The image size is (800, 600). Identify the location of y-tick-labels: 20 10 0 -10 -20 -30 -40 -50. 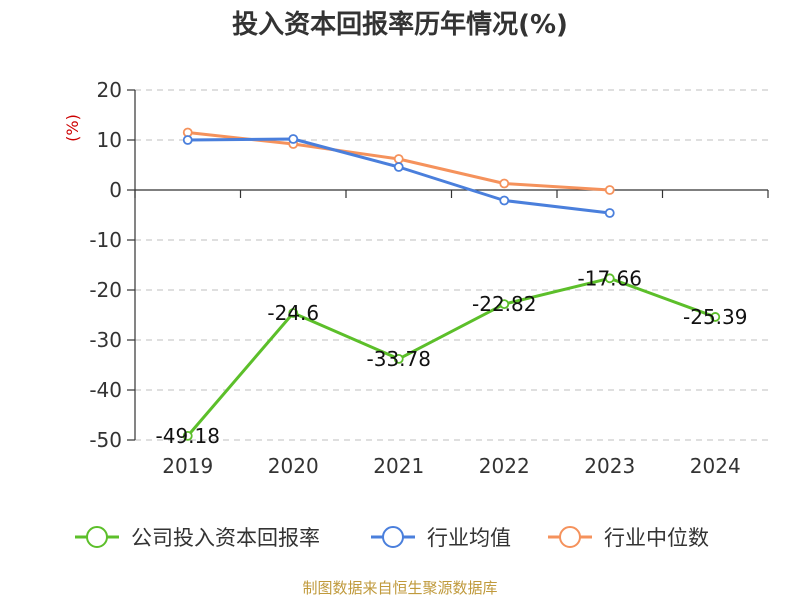
(105, 265).